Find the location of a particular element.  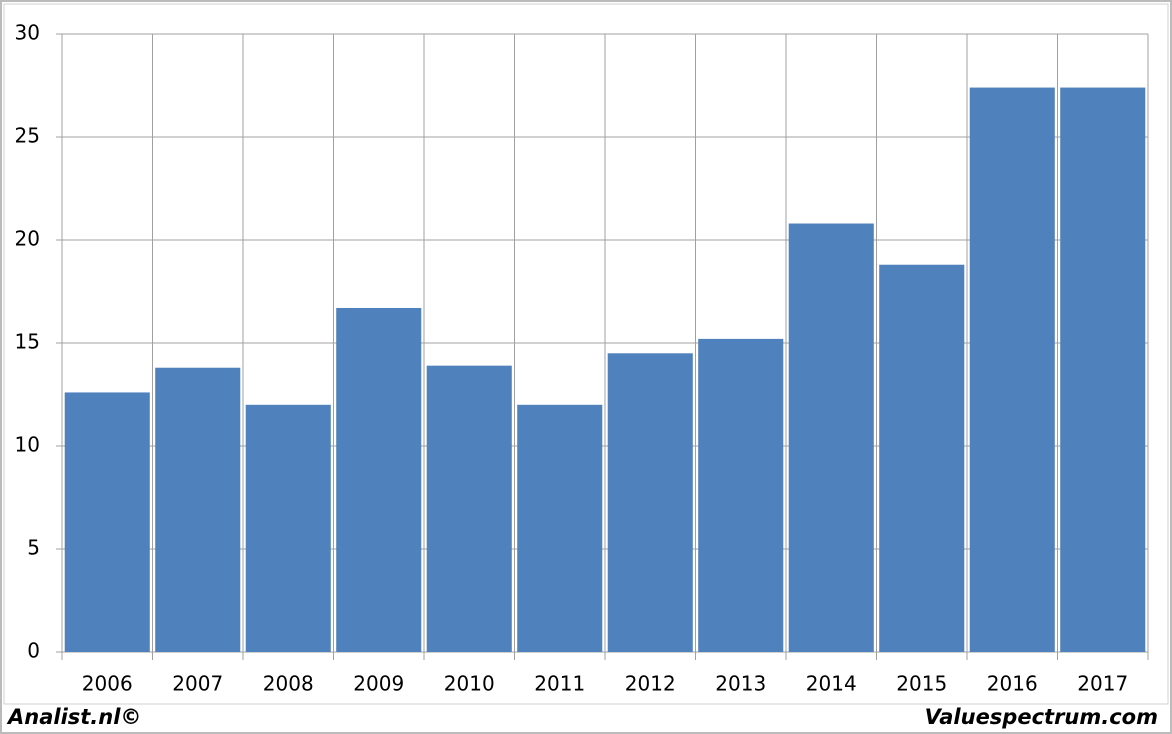

x-tick-label: 2009 is located at coordinates (378, 684).